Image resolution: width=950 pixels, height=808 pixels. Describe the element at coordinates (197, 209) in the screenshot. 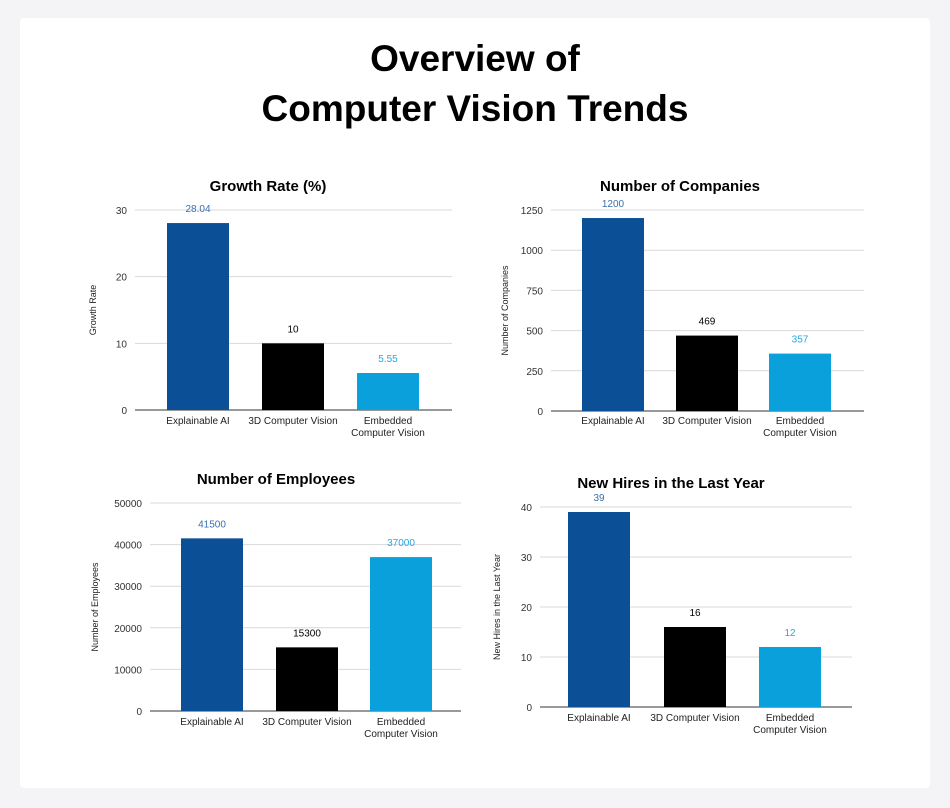

I see `data-label: 28.04` at that location.